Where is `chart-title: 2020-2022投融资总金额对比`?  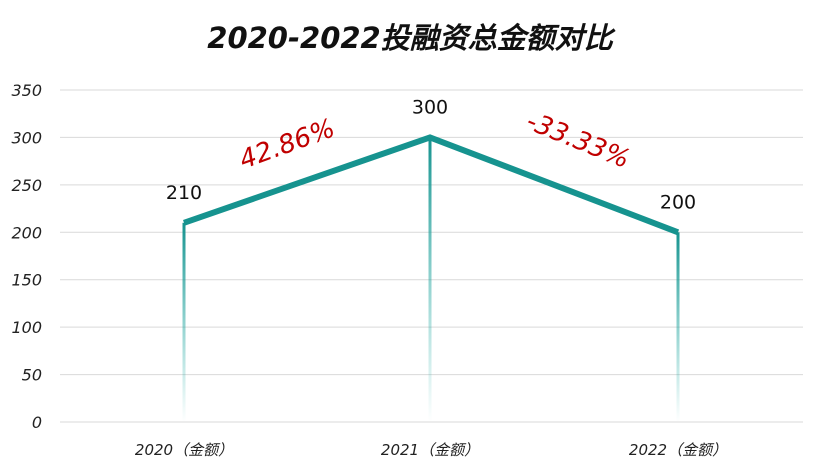 chart-title: 2020-2022投融资总金额对比 is located at coordinates (411, 38).